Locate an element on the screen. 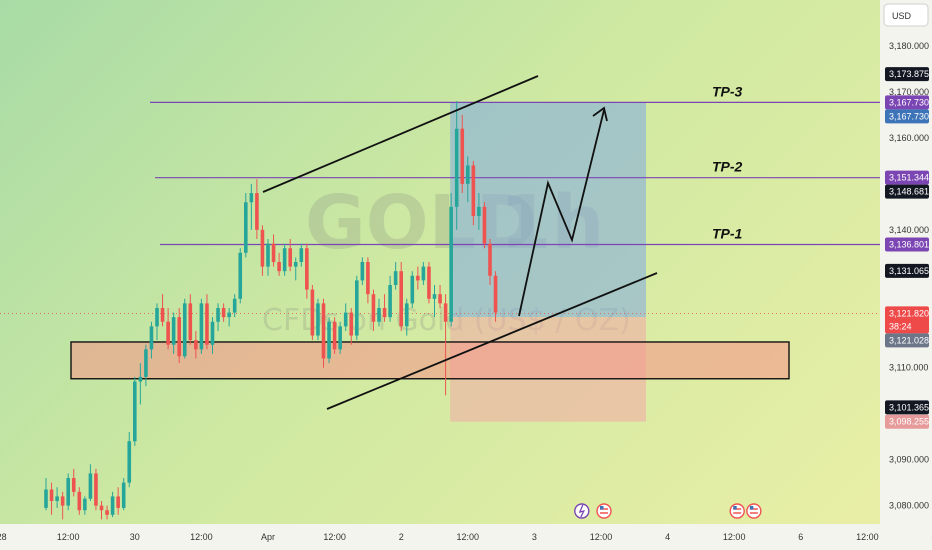 The image size is (932, 550). price-tag-value: 3,121.820 is located at coordinates (909, 313).